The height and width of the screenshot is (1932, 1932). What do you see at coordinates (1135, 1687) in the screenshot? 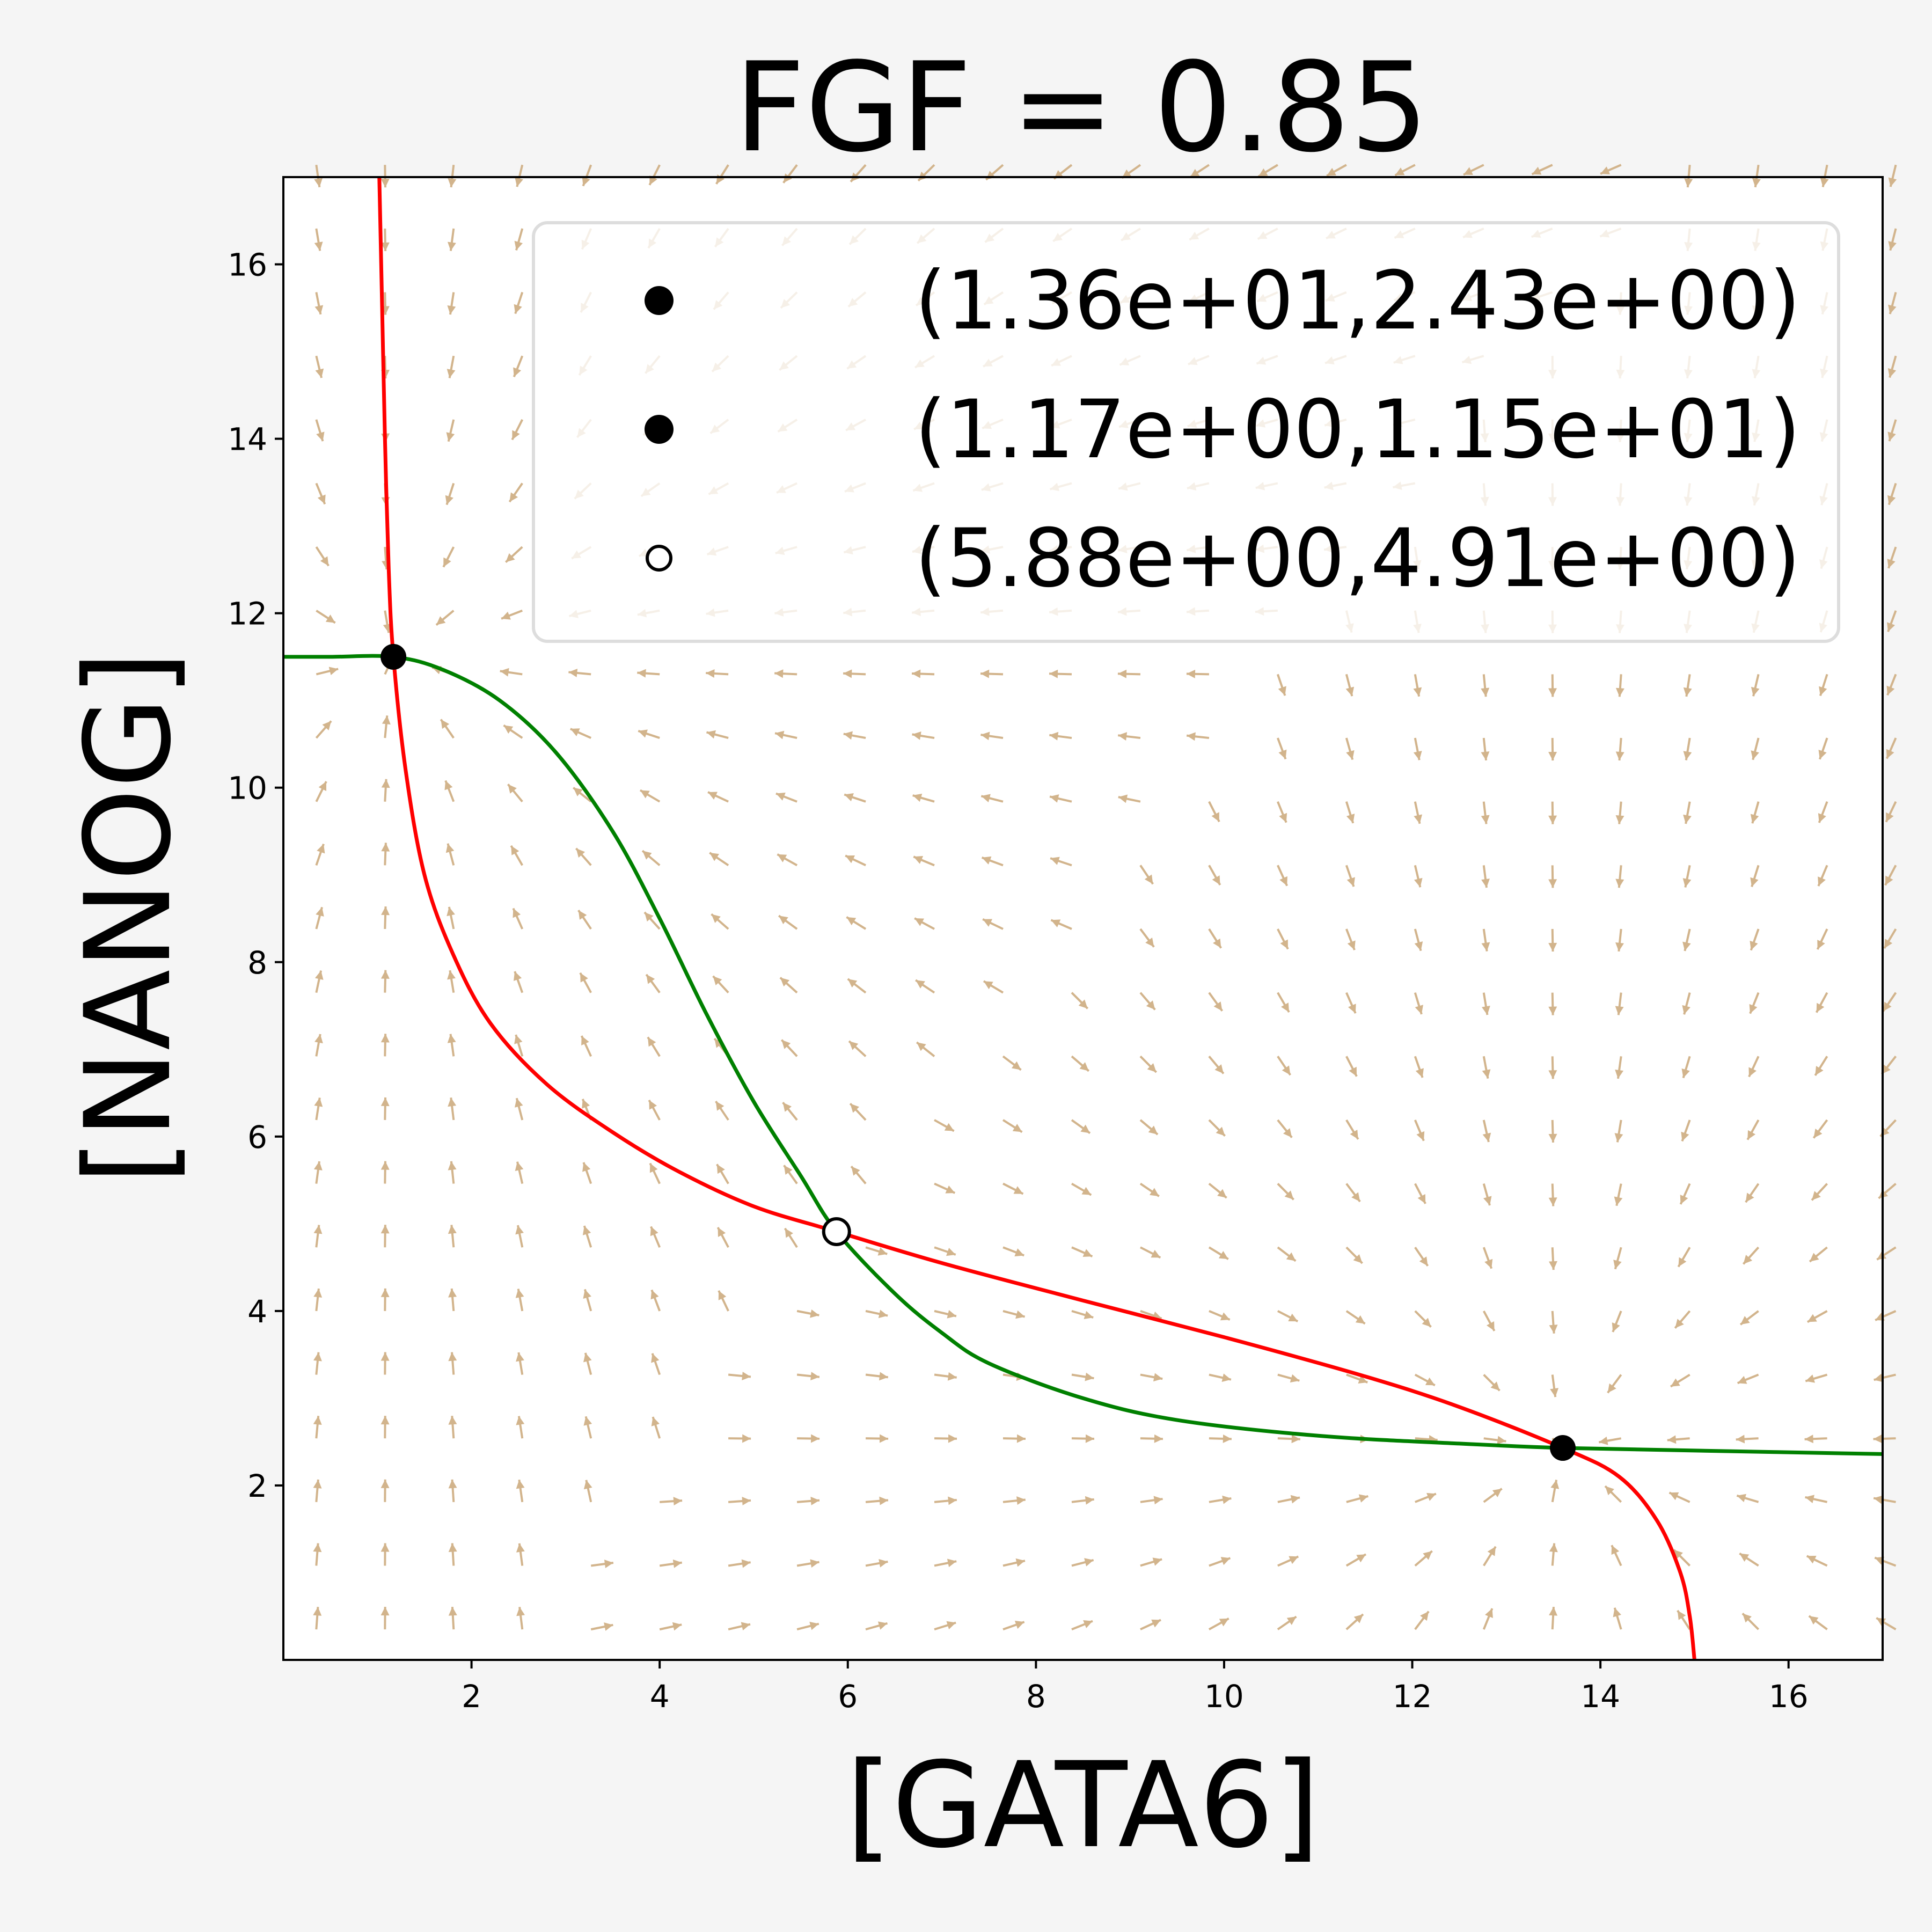
I see `x-axis-ticks: 2 4 6 8 10 12 14 16` at bounding box center [1135, 1687].